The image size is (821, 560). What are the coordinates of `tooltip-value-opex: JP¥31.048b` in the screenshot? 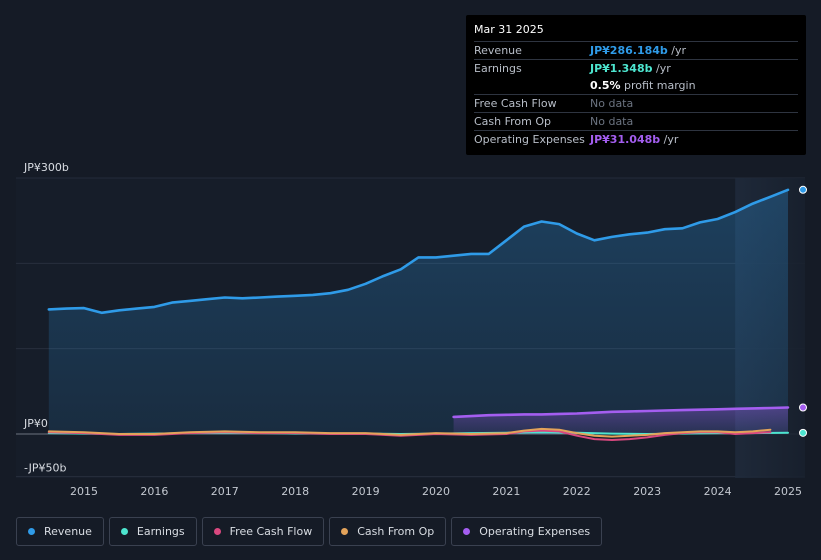 It's located at (625, 139).